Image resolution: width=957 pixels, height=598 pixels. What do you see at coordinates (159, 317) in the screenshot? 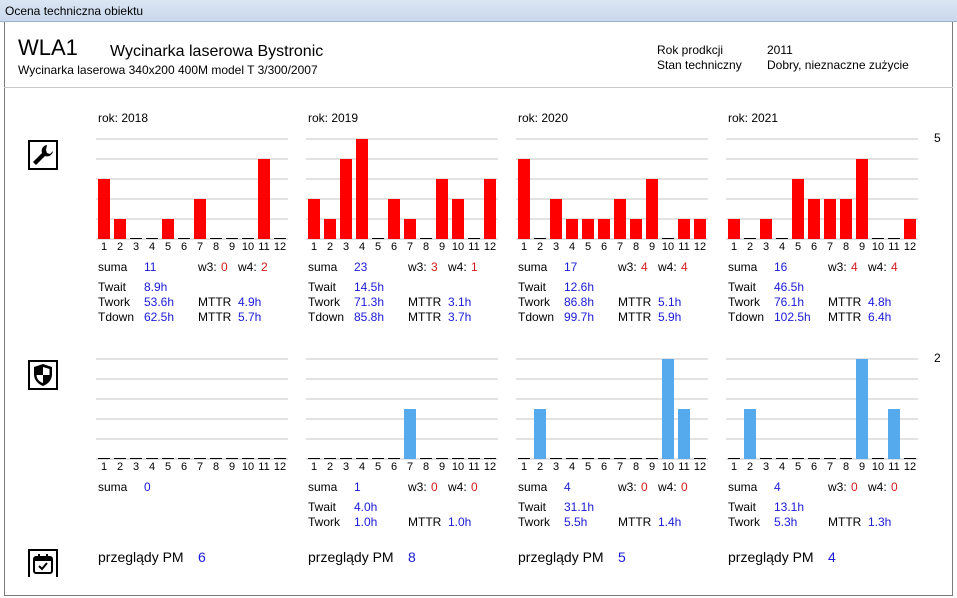
I see `tdown-value: 62.5h` at bounding box center [159, 317].